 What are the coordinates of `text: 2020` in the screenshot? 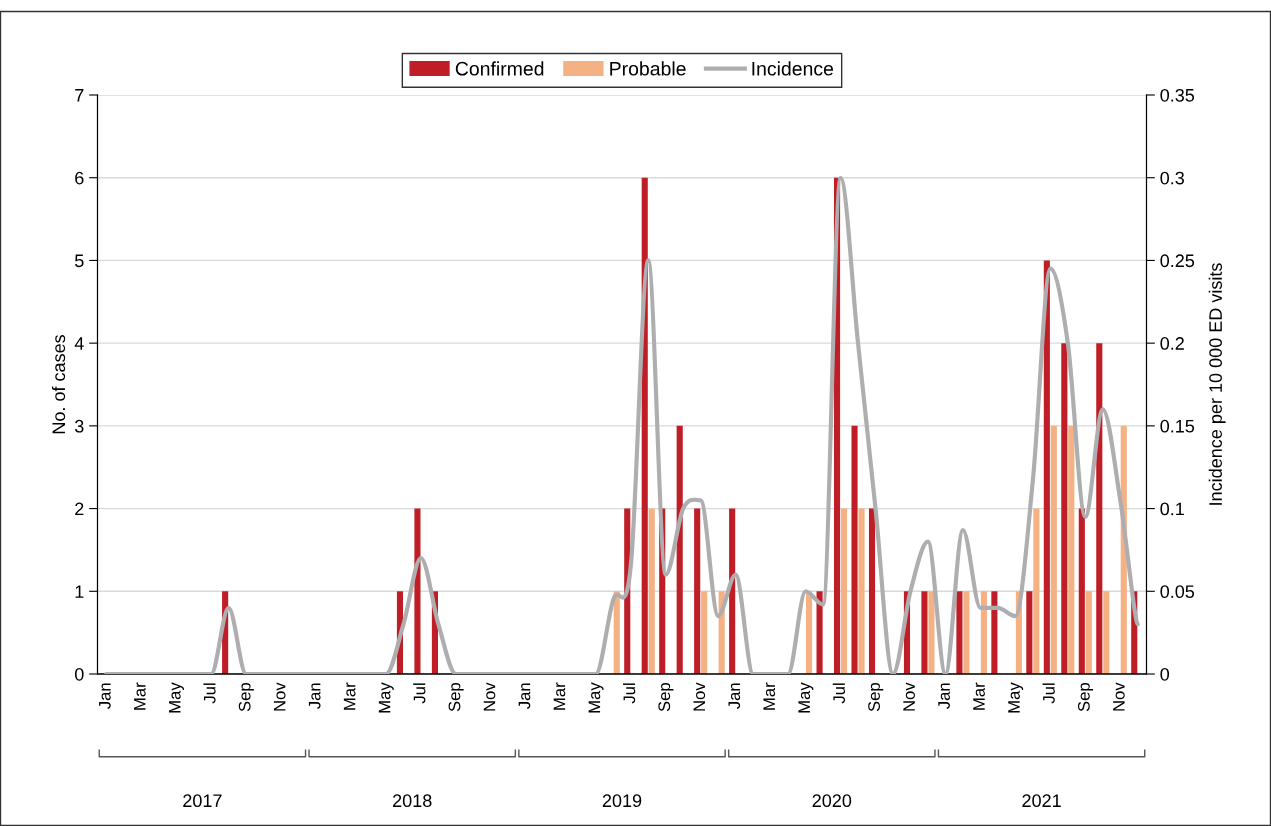 It's located at (832, 801).